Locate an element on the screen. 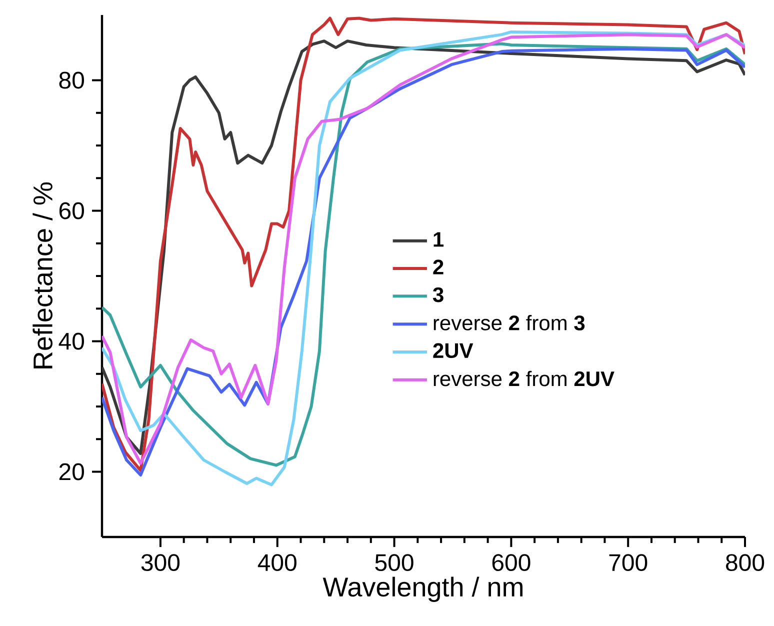 The width and height of the screenshot is (774, 626). y-tick-label: 80 is located at coordinates (71, 80).